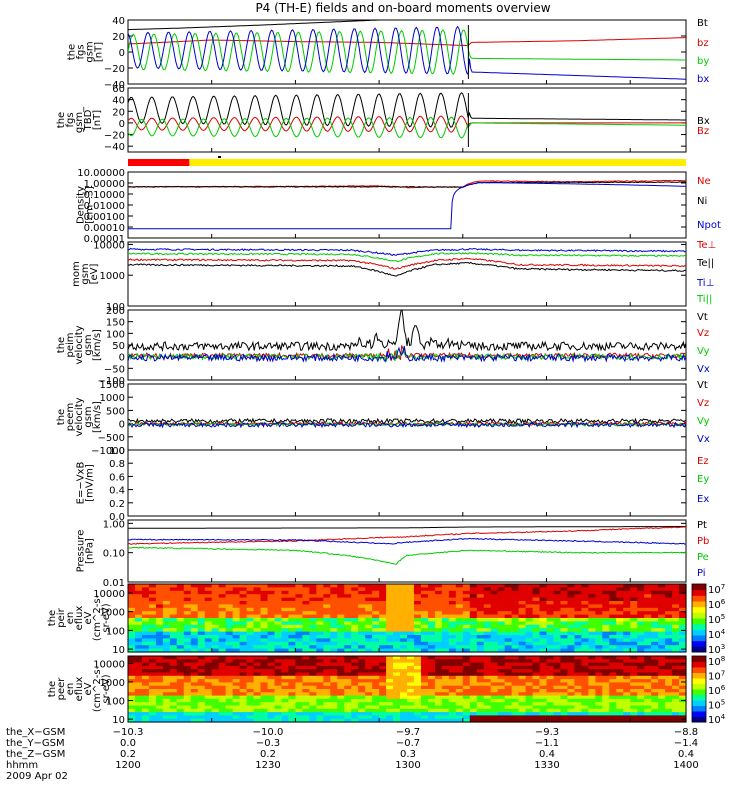 This screenshot has width=750, height=800. Describe the element at coordinates (408, 754) in the screenshot. I see `x-row-value: 0.3` at that location.